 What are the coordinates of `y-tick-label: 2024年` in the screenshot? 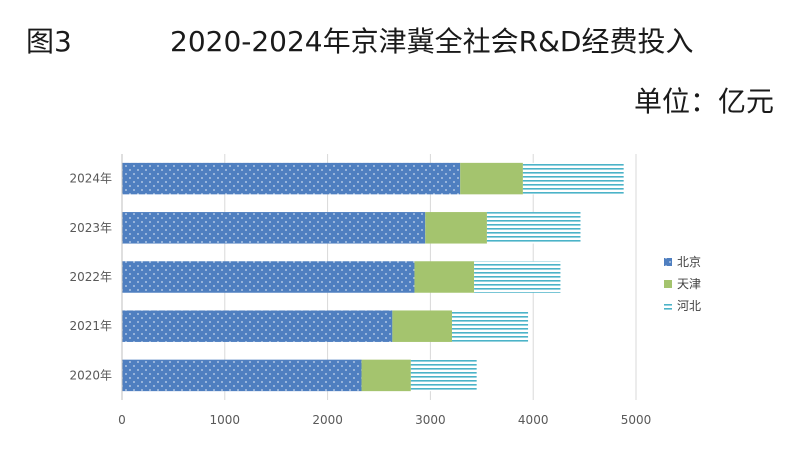 It's located at (90, 179).